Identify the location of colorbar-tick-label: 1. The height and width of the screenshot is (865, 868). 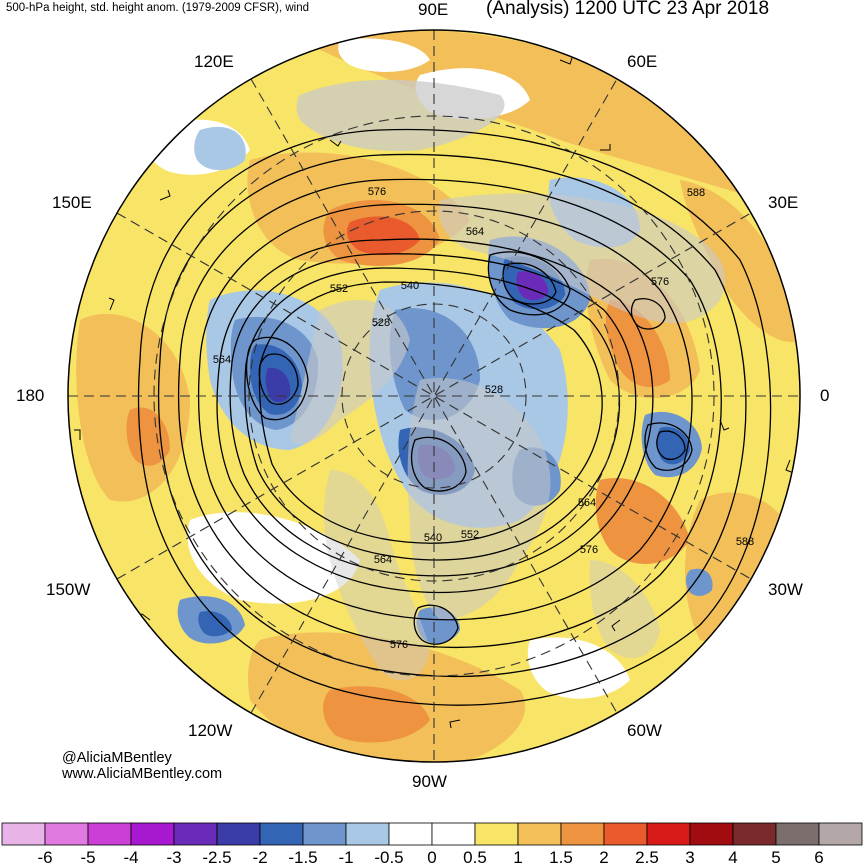
(517, 856).